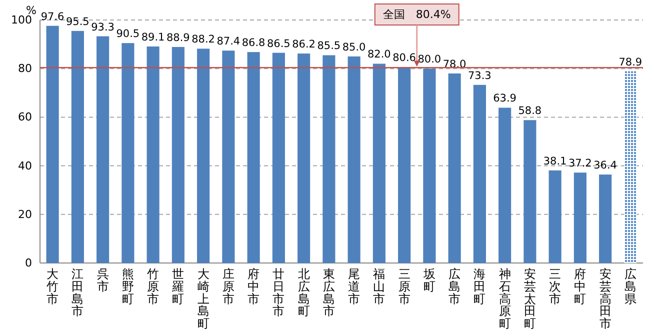 This screenshot has height=332, width=658. Describe the element at coordinates (504, 299) in the screenshot. I see `x-tick-label: 神石高原町` at that location.